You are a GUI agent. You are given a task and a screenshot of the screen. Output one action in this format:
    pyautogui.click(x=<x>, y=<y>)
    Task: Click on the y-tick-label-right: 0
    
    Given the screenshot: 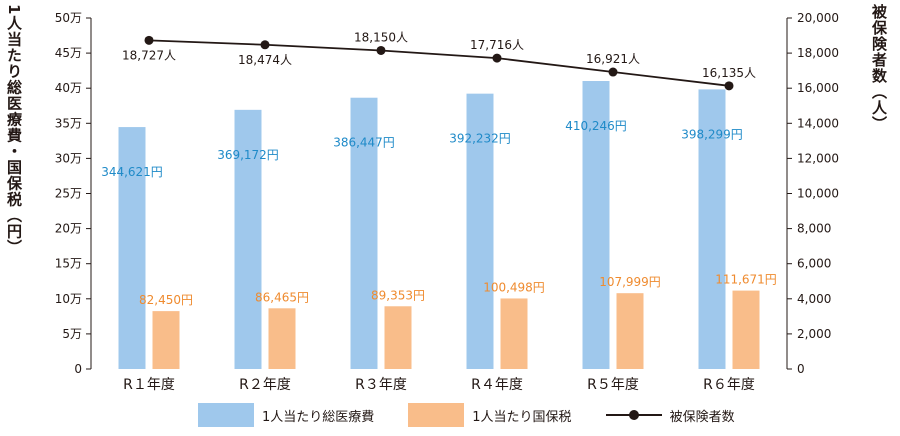 What is the action you would take?
    pyautogui.click(x=801, y=369)
    